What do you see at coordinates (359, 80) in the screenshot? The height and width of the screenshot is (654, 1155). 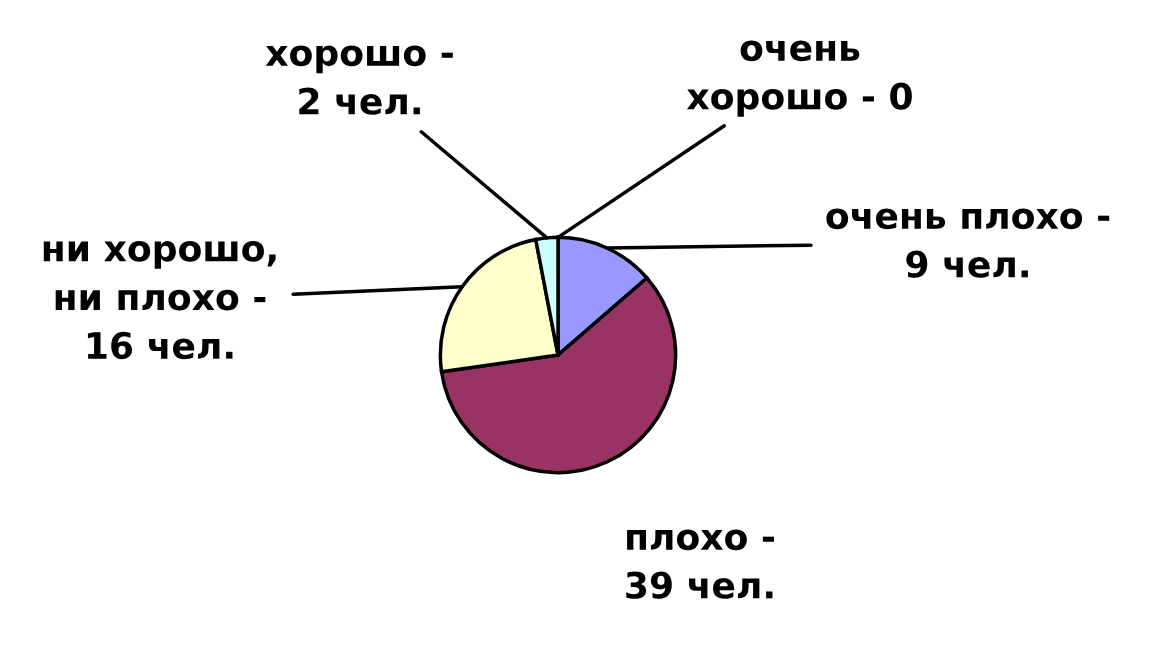 I see `slice-label: хорошо - 2 чел.` at bounding box center [359, 80].